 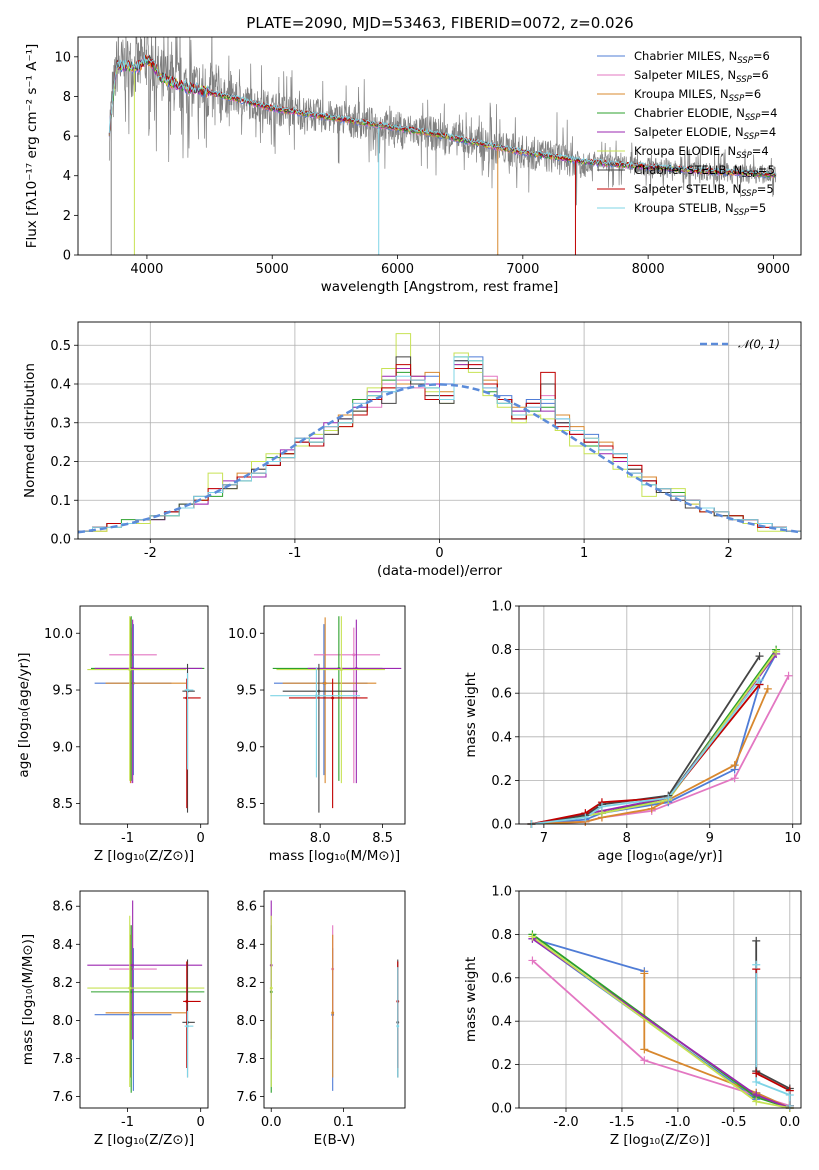 What do you see at coordinates (271, 1122) in the screenshot?
I see `x-tick-label: 0.0` at bounding box center [271, 1122].